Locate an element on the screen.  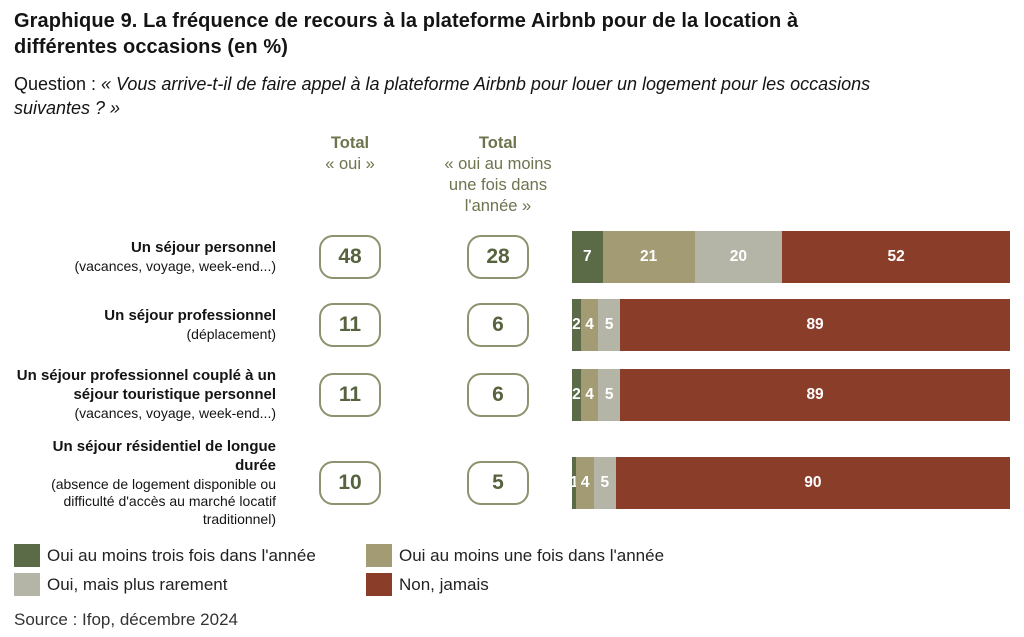
column-header-total-oui: Total « oui » is located at coordinates (350, 175).